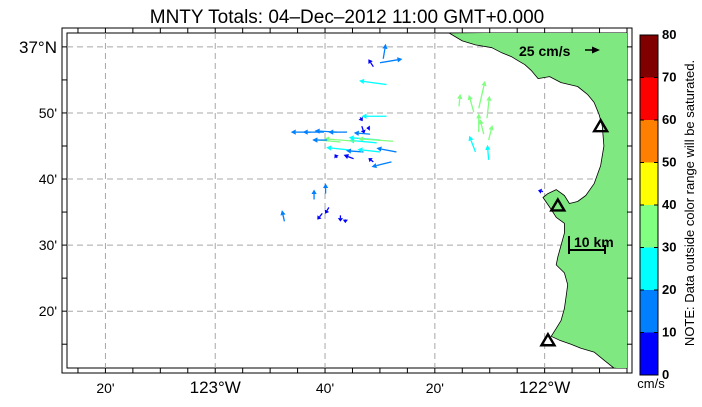 The image size is (702, 407). I want to click on scale-bar-label: 10 km, so click(594, 242).